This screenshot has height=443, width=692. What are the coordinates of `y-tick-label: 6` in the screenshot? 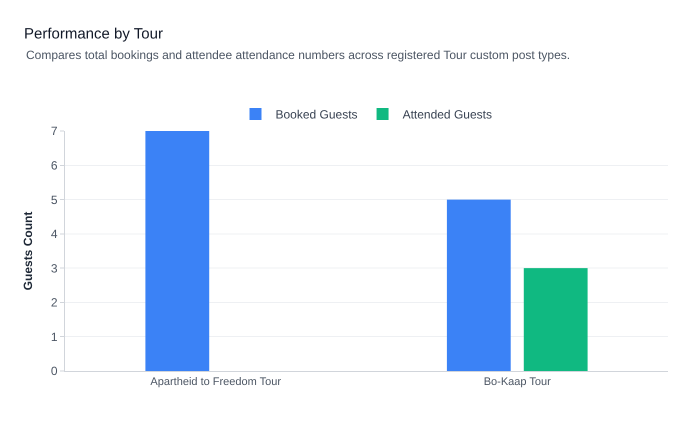 It's located at (54, 165).